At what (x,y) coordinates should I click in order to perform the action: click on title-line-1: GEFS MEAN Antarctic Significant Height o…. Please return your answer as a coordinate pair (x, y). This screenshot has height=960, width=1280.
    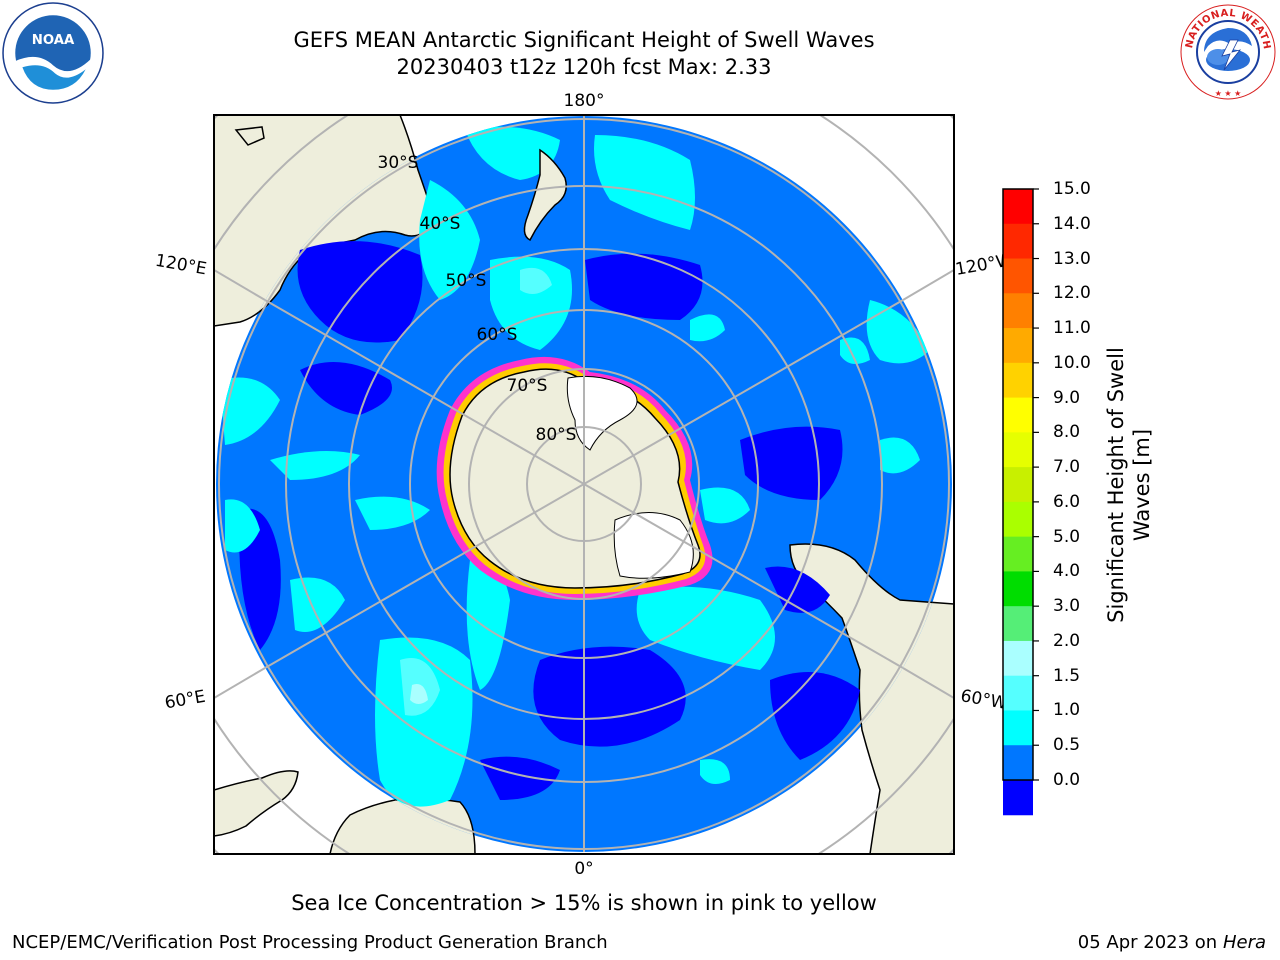
    Looking at the image, I should click on (584, 40).